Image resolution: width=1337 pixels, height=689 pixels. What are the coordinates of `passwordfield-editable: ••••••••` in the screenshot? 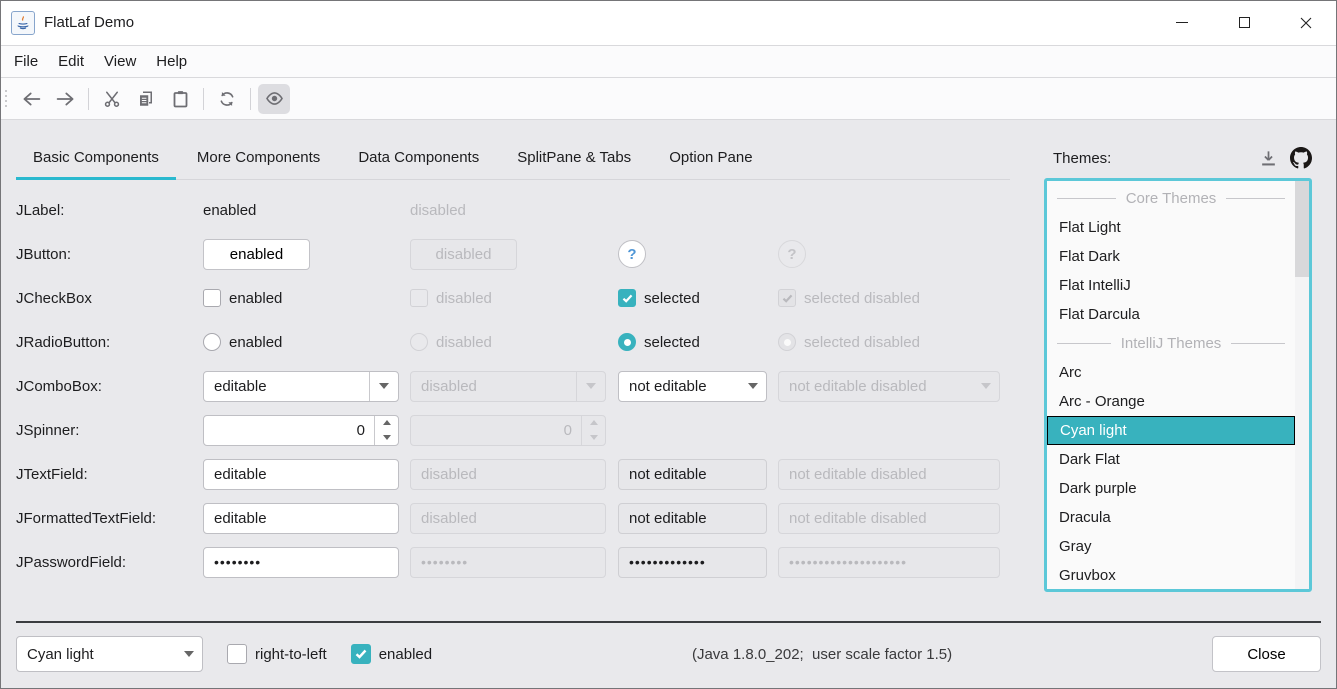 It's located at (301, 562).